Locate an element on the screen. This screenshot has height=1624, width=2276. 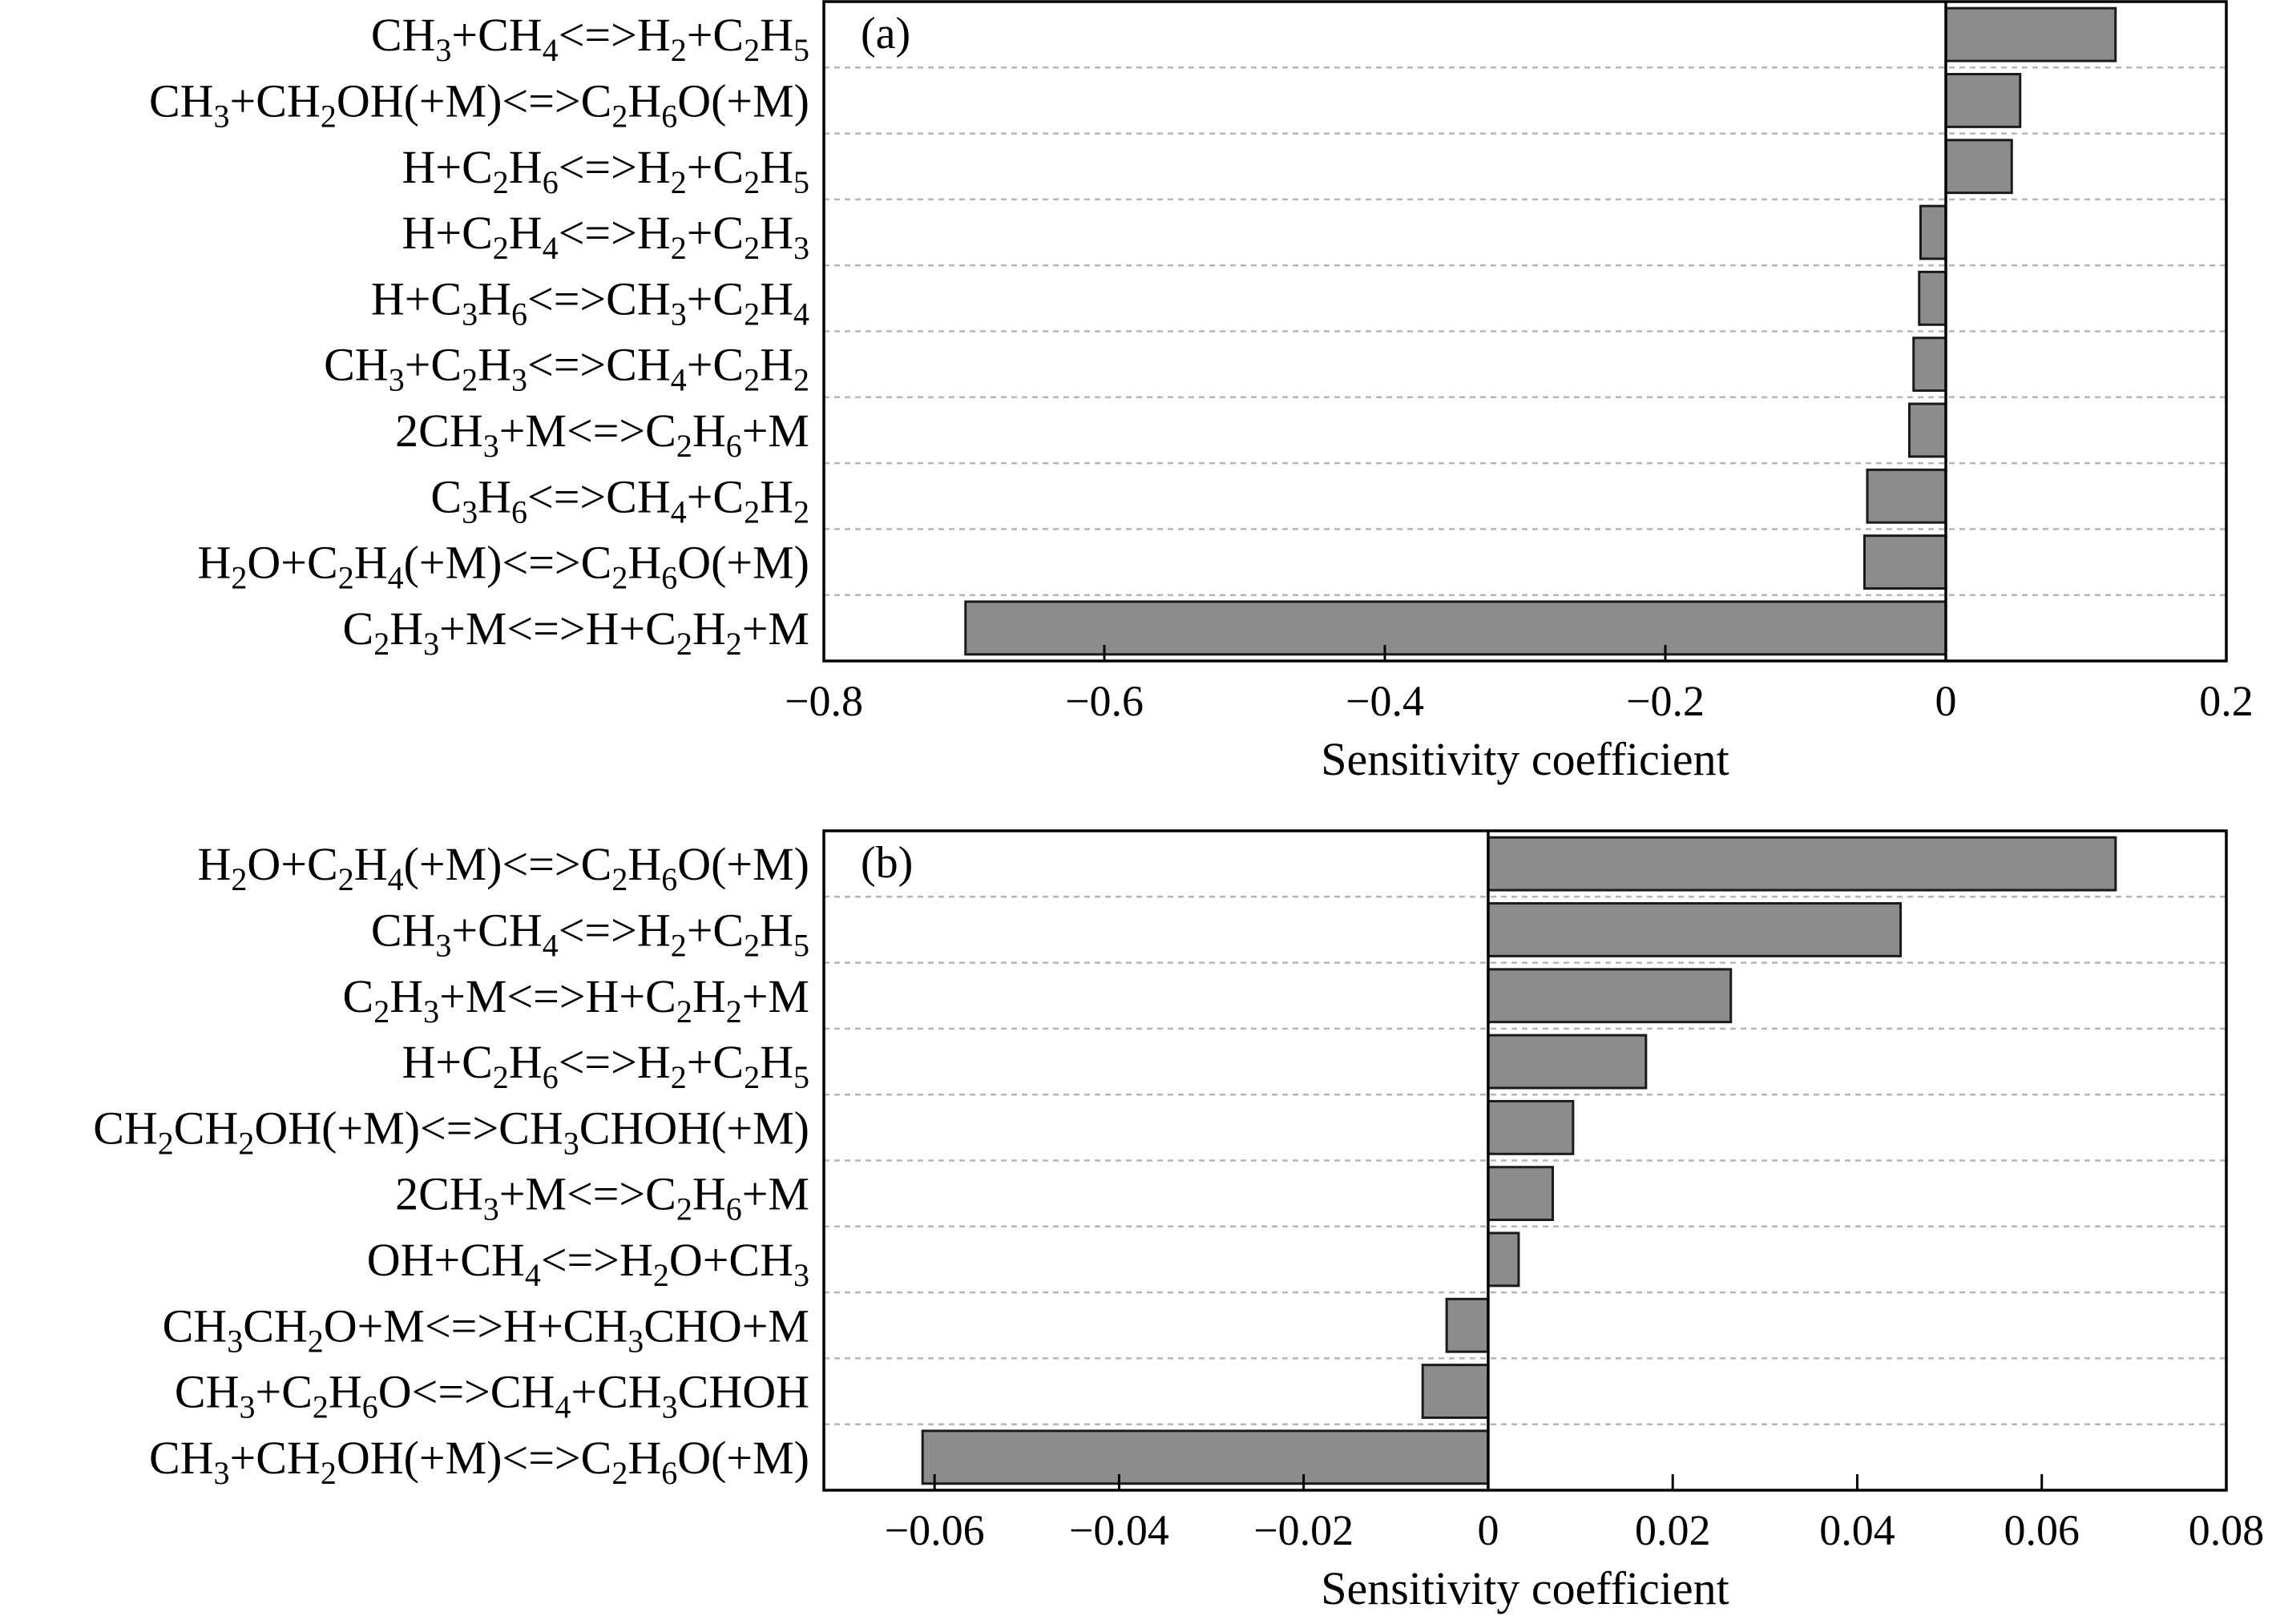
reaction-label: H+C2H4<=>H2+C2H3 is located at coordinates (605, 236).